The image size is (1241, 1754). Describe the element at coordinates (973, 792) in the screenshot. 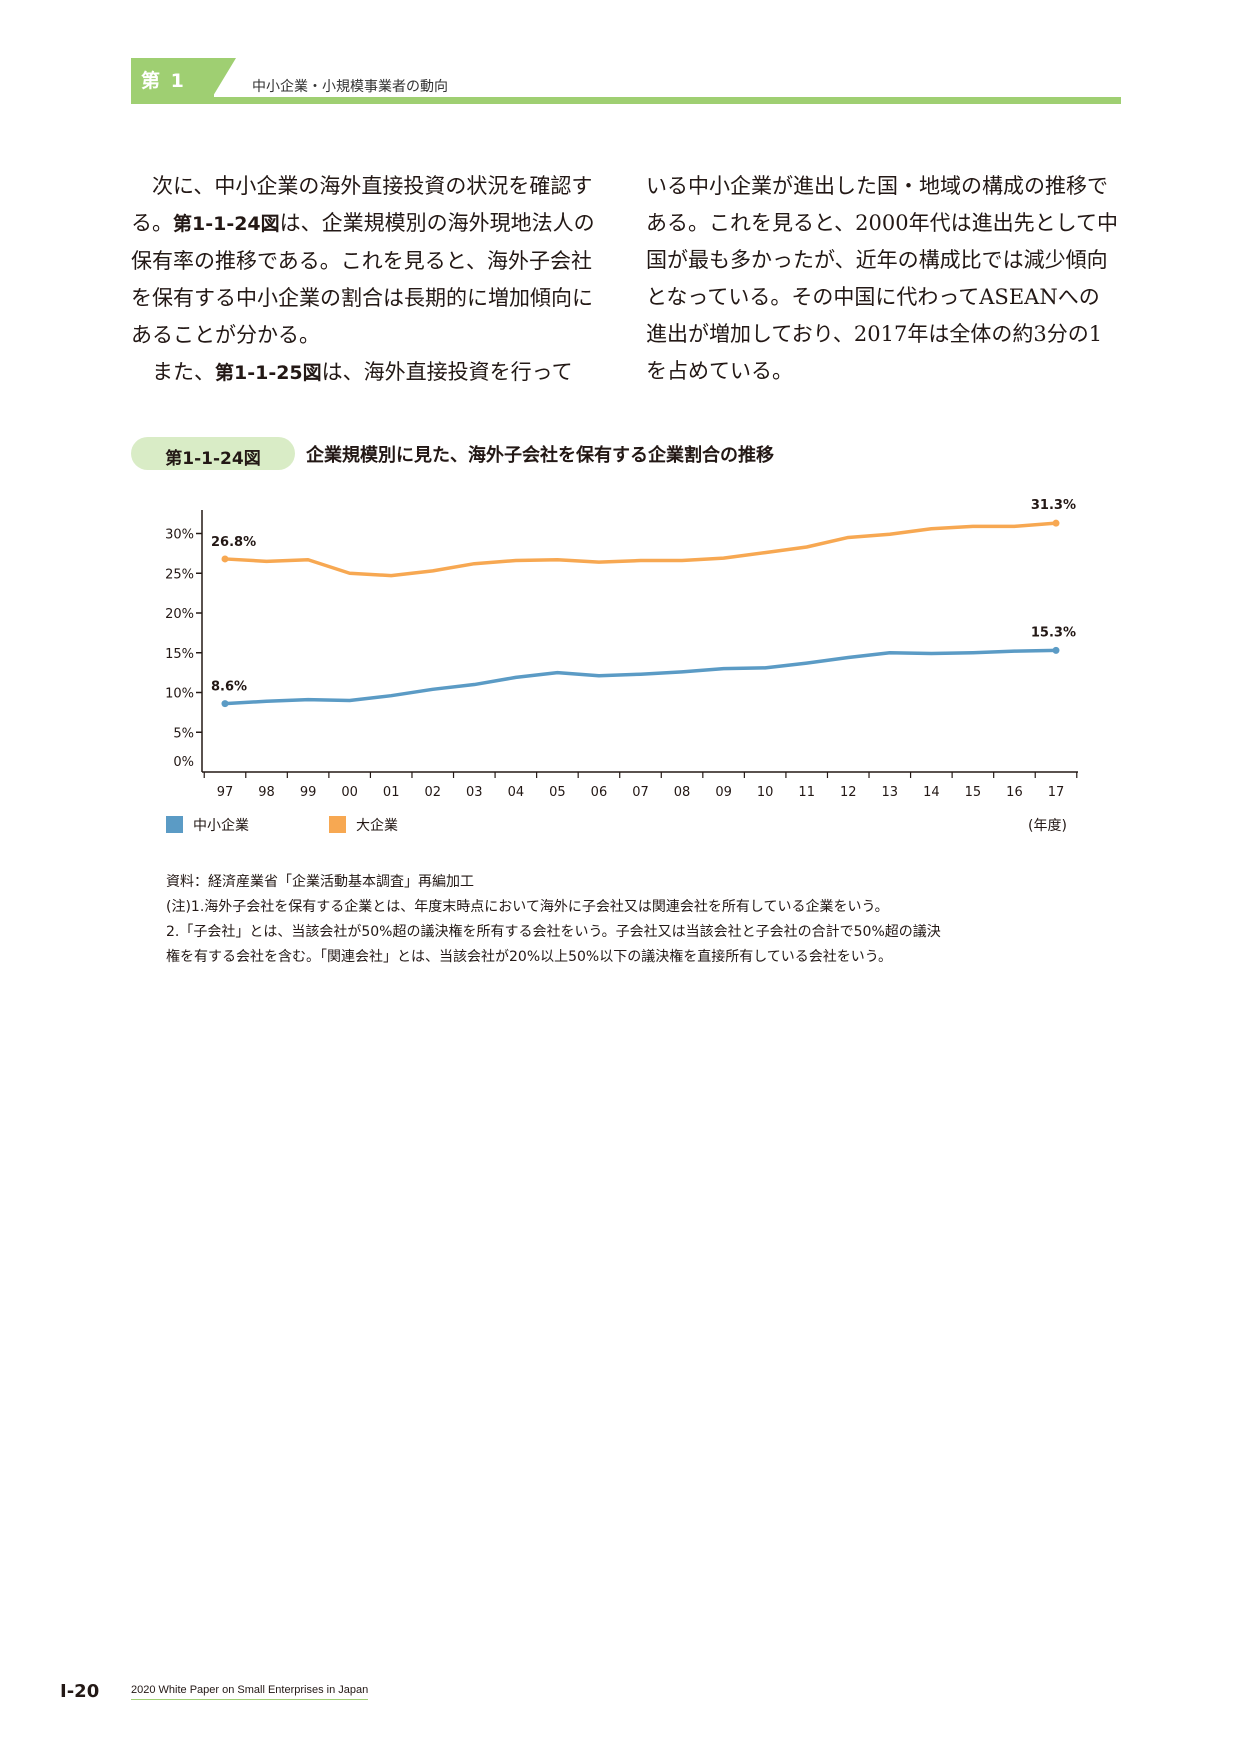

I see `x-tick-label: 15` at that location.